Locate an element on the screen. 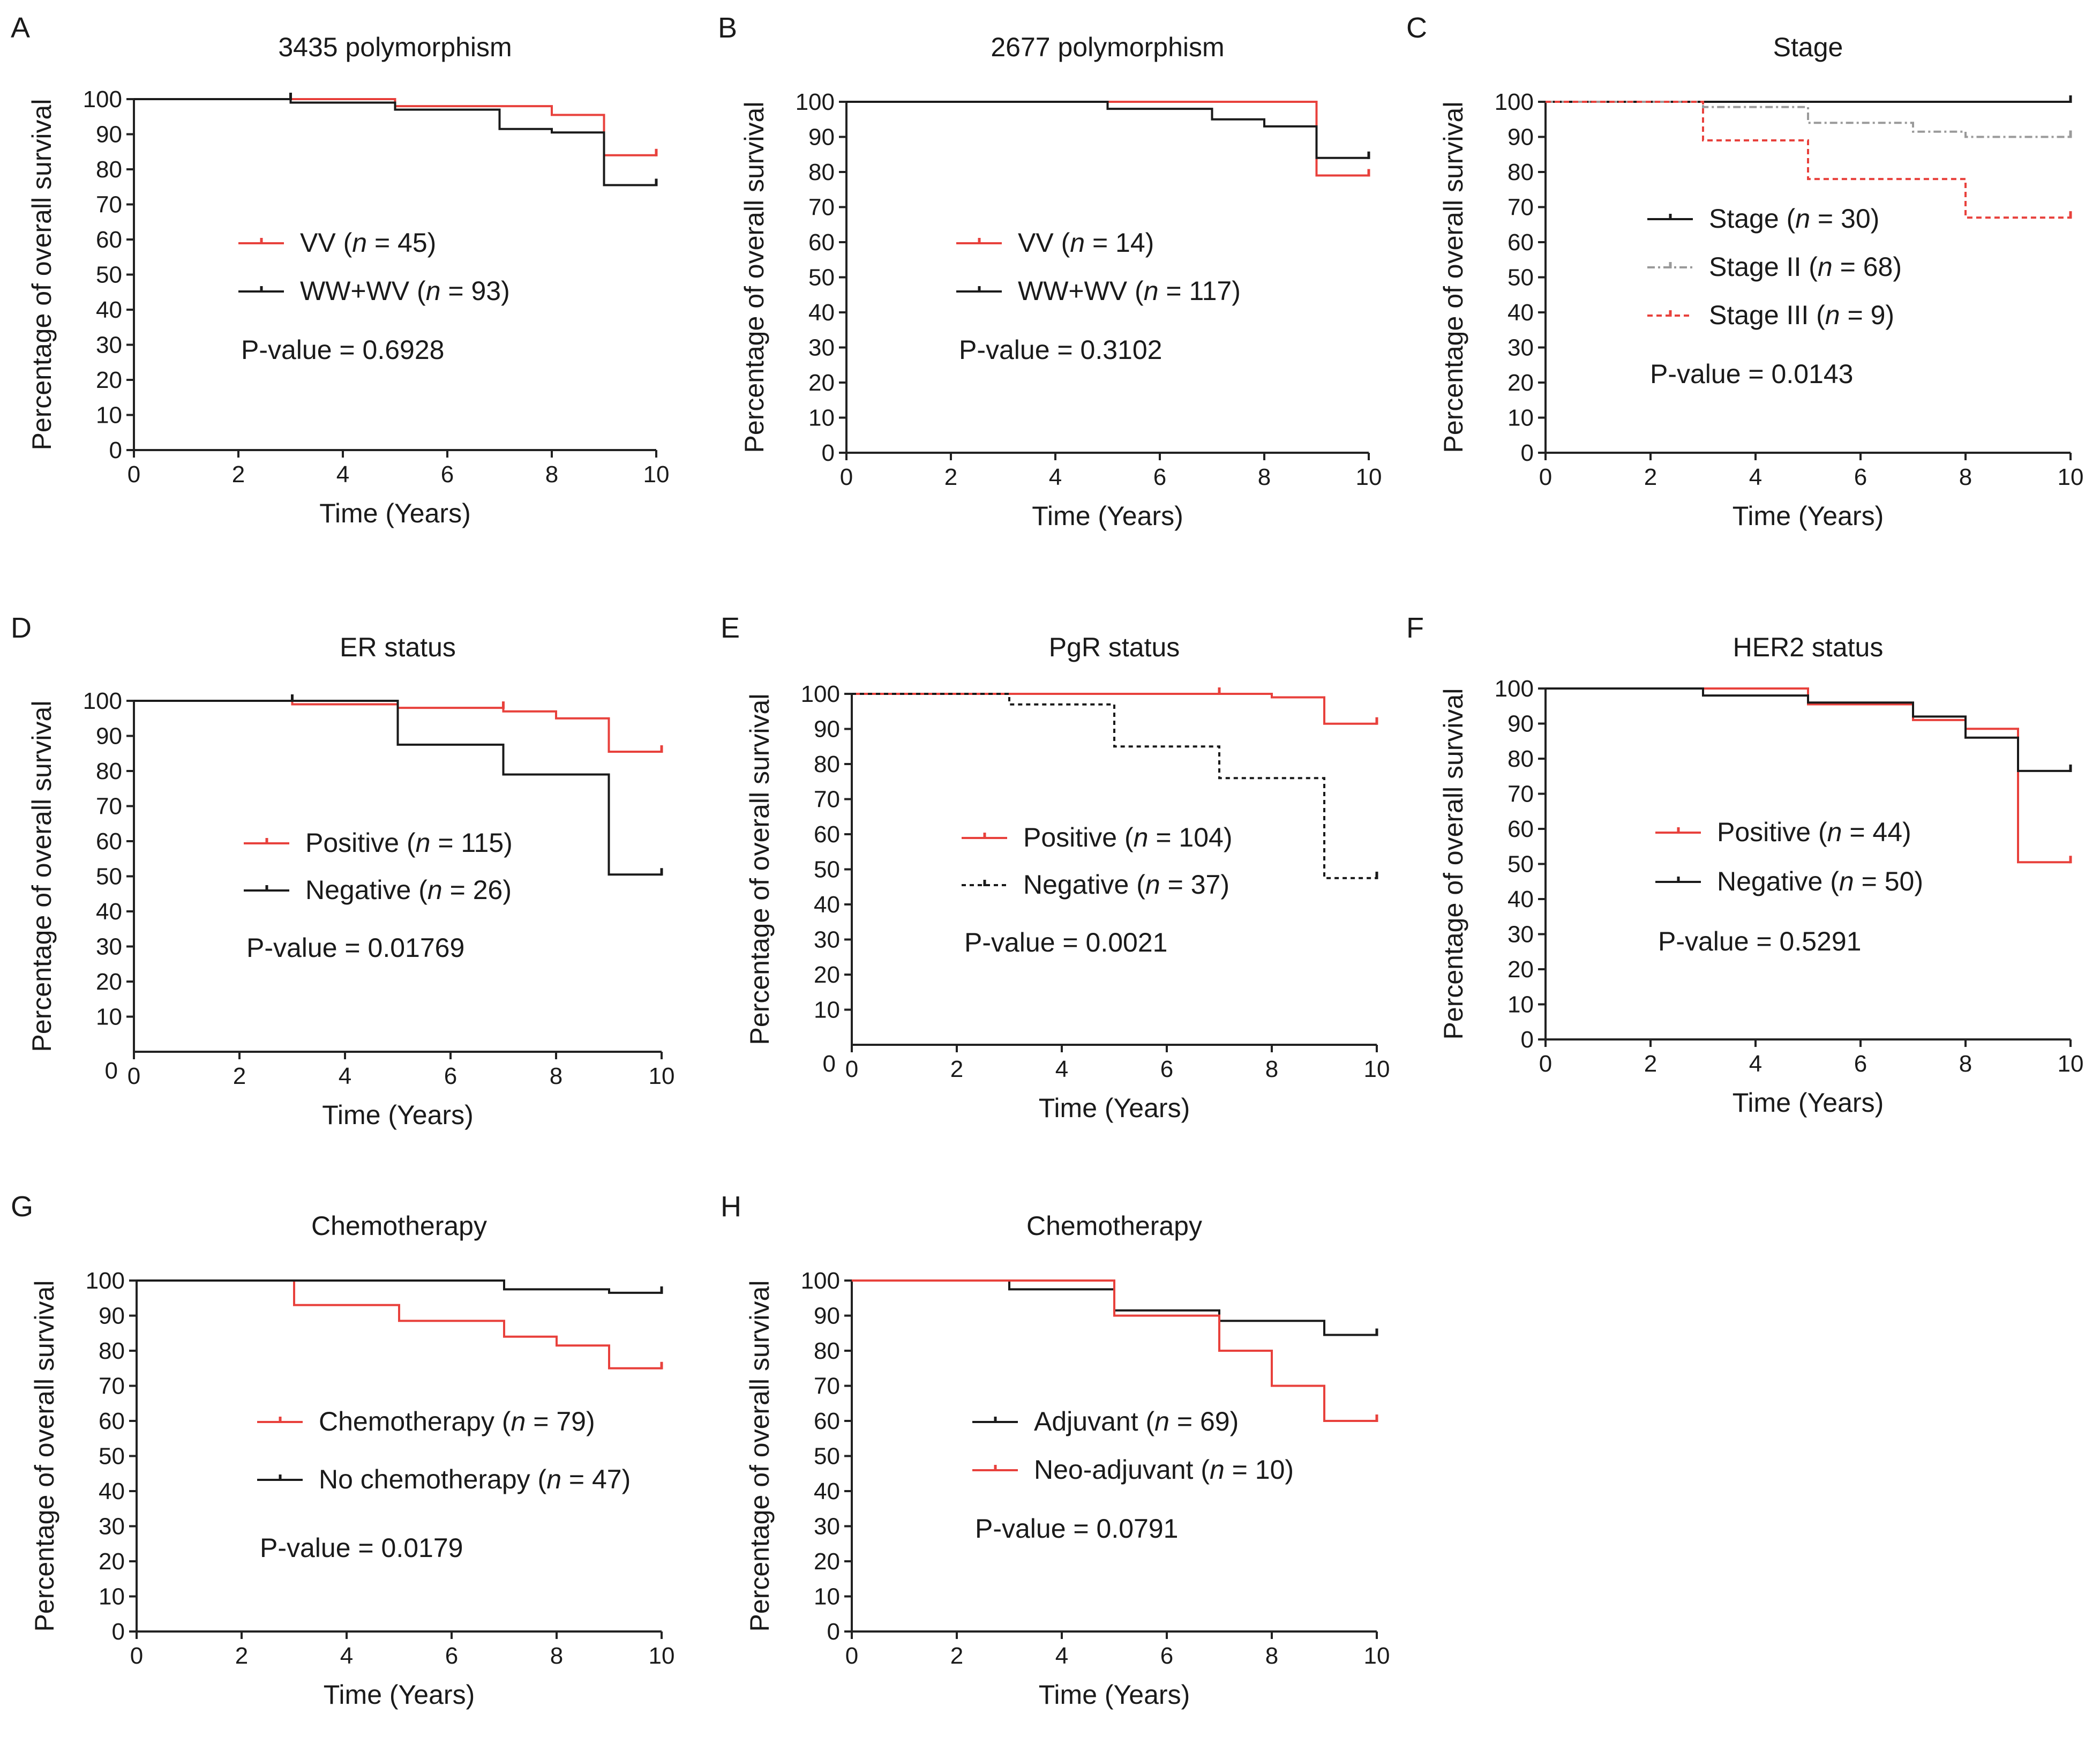  legend-n-value: 10 is located at coordinates (1270, 1470).